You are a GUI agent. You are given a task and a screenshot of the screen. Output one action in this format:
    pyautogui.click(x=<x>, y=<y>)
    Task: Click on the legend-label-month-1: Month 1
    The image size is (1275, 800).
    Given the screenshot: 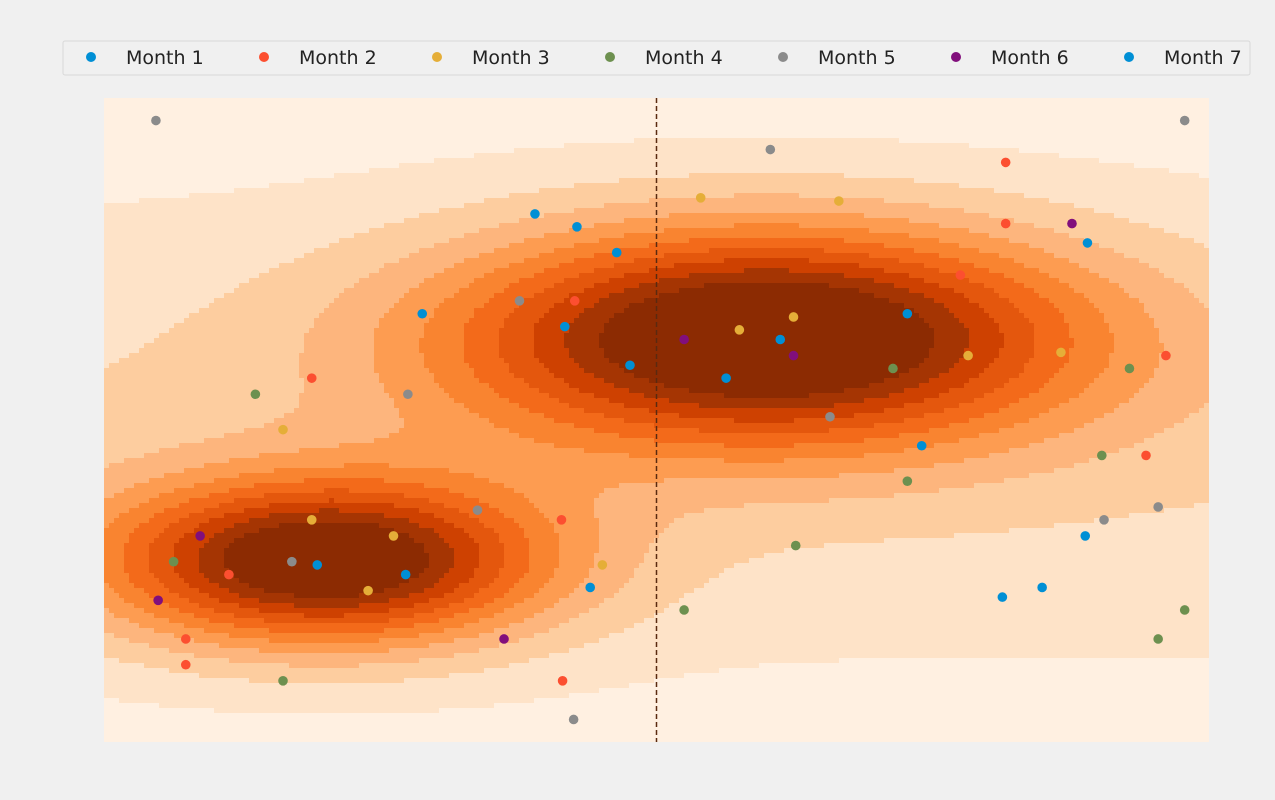 What is the action you would take?
    pyautogui.click(x=165, y=58)
    